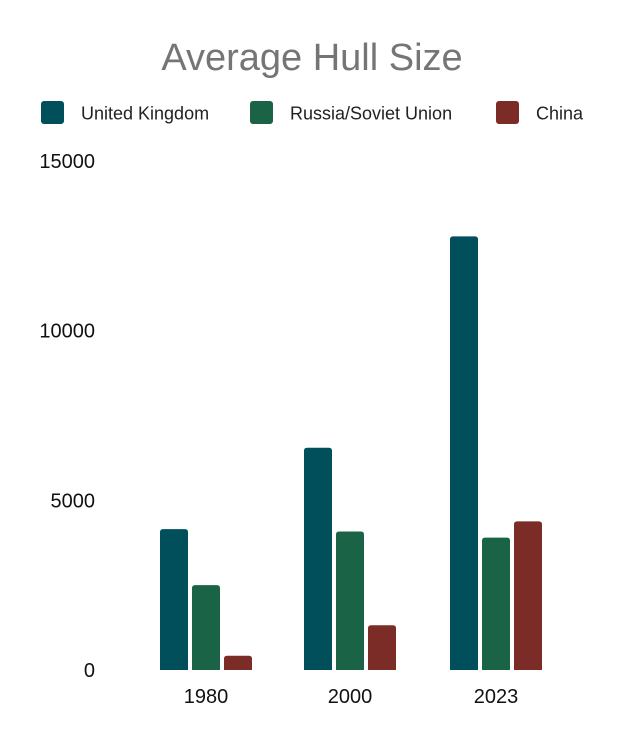 The width and height of the screenshot is (624, 742). I want to click on x-tick-label-2023: 2023, so click(496, 697).